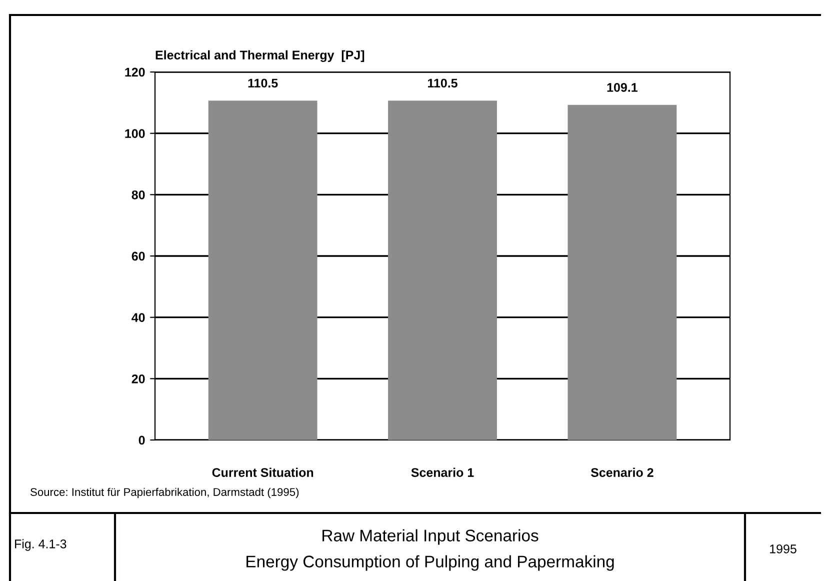  Describe the element at coordinates (622, 472) in the screenshot. I see `x-tick-label: Scenario 2` at that location.